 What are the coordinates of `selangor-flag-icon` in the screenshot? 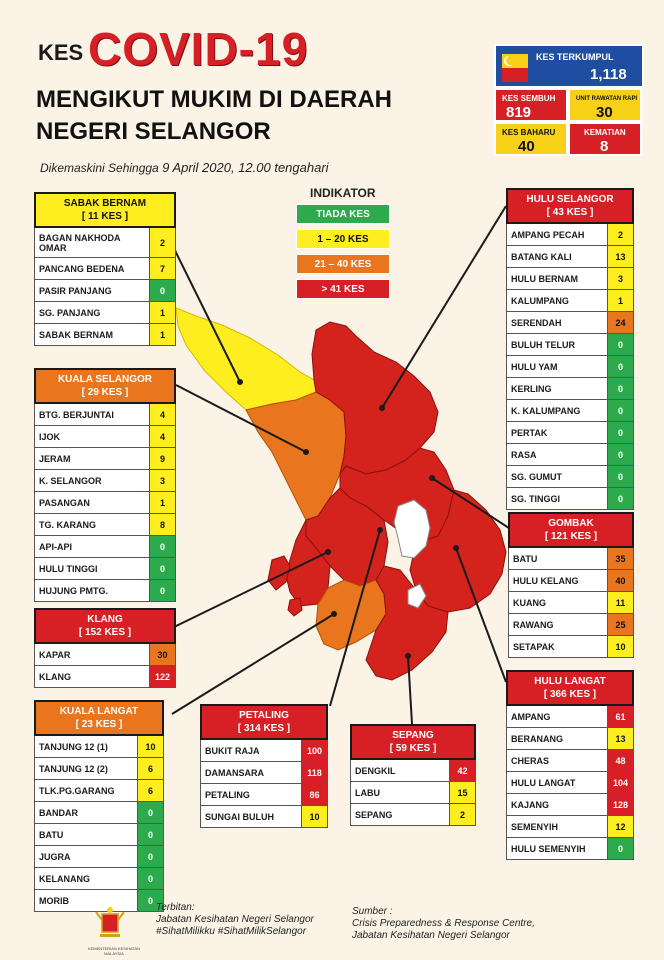 It's located at (515, 68).